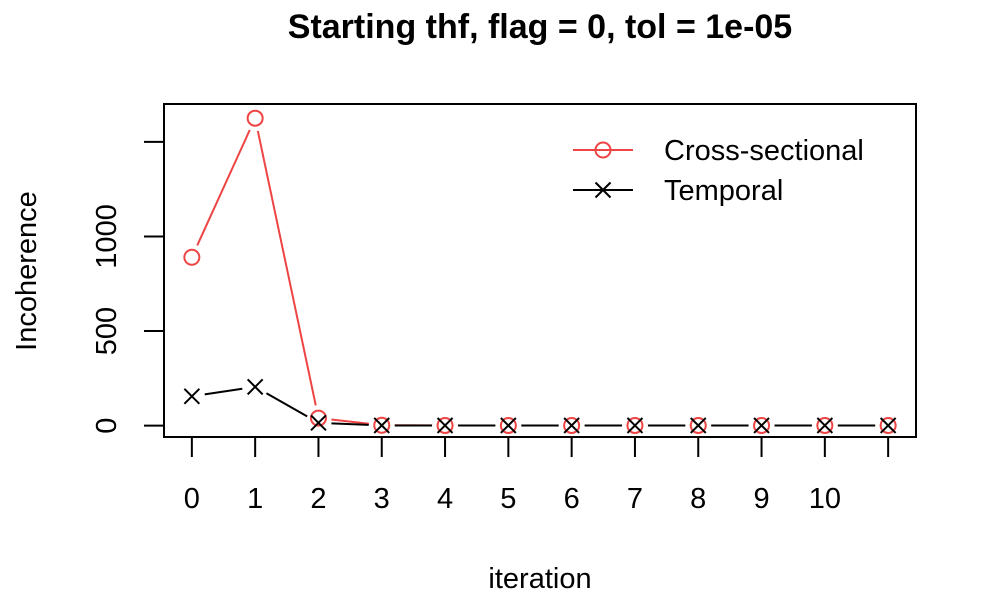 Image resolution: width=1000 pixels, height=600 pixels. Describe the element at coordinates (537, 475) in the screenshot. I see `x-axis: 0 1 2 3 4 5 6 7 8 9 10` at that location.